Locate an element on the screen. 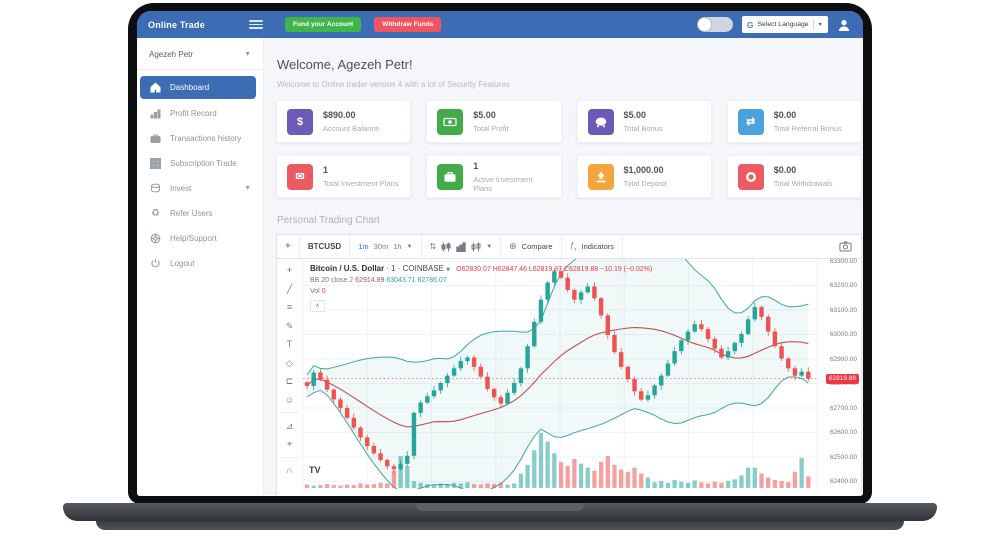  camera-icon is located at coordinates (845, 246).